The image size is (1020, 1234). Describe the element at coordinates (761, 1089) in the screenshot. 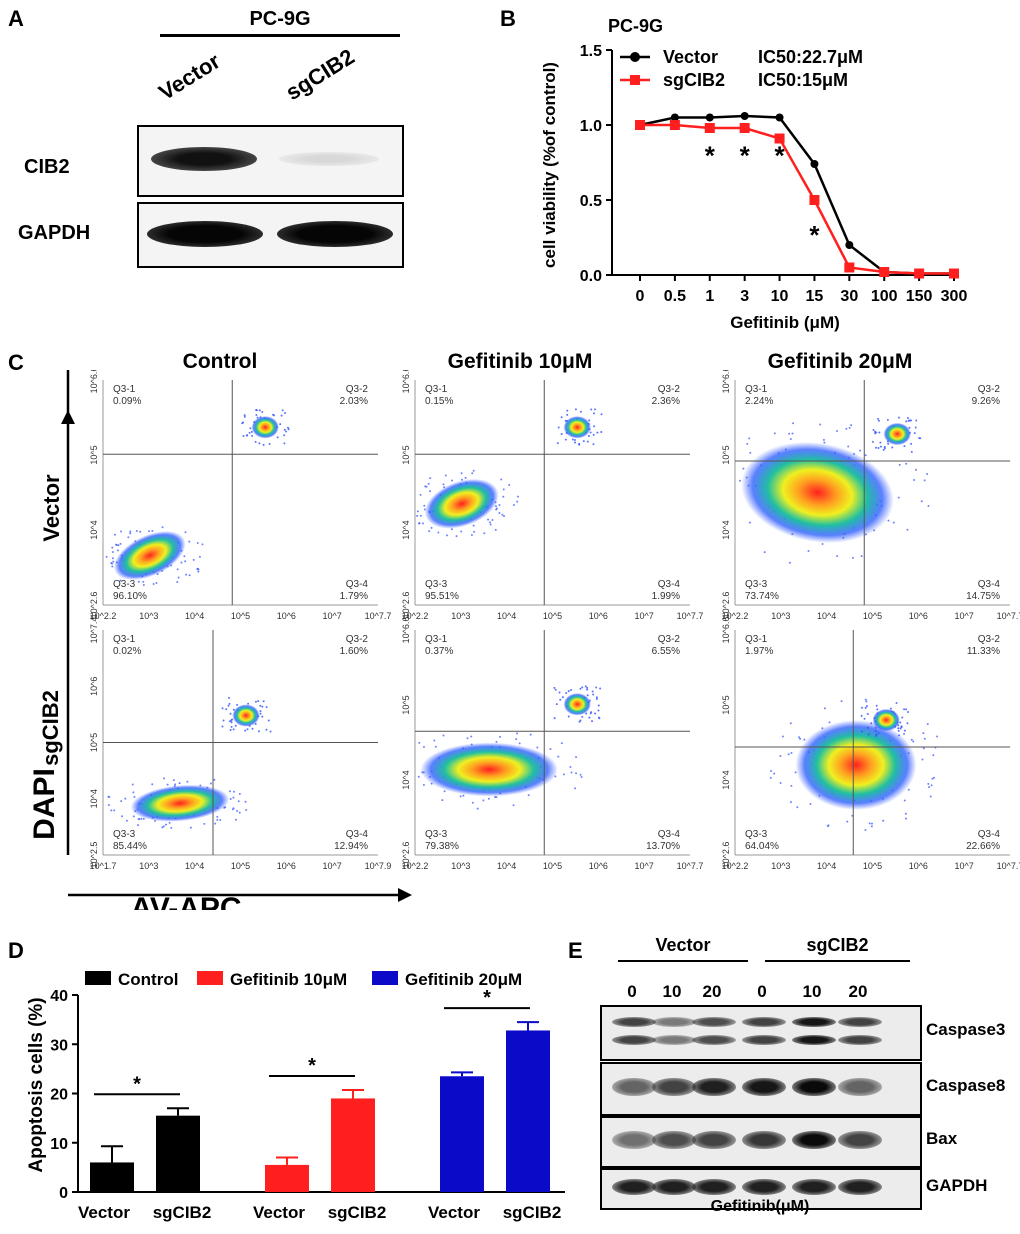

I see `panel-e-blot-caspase8` at that location.